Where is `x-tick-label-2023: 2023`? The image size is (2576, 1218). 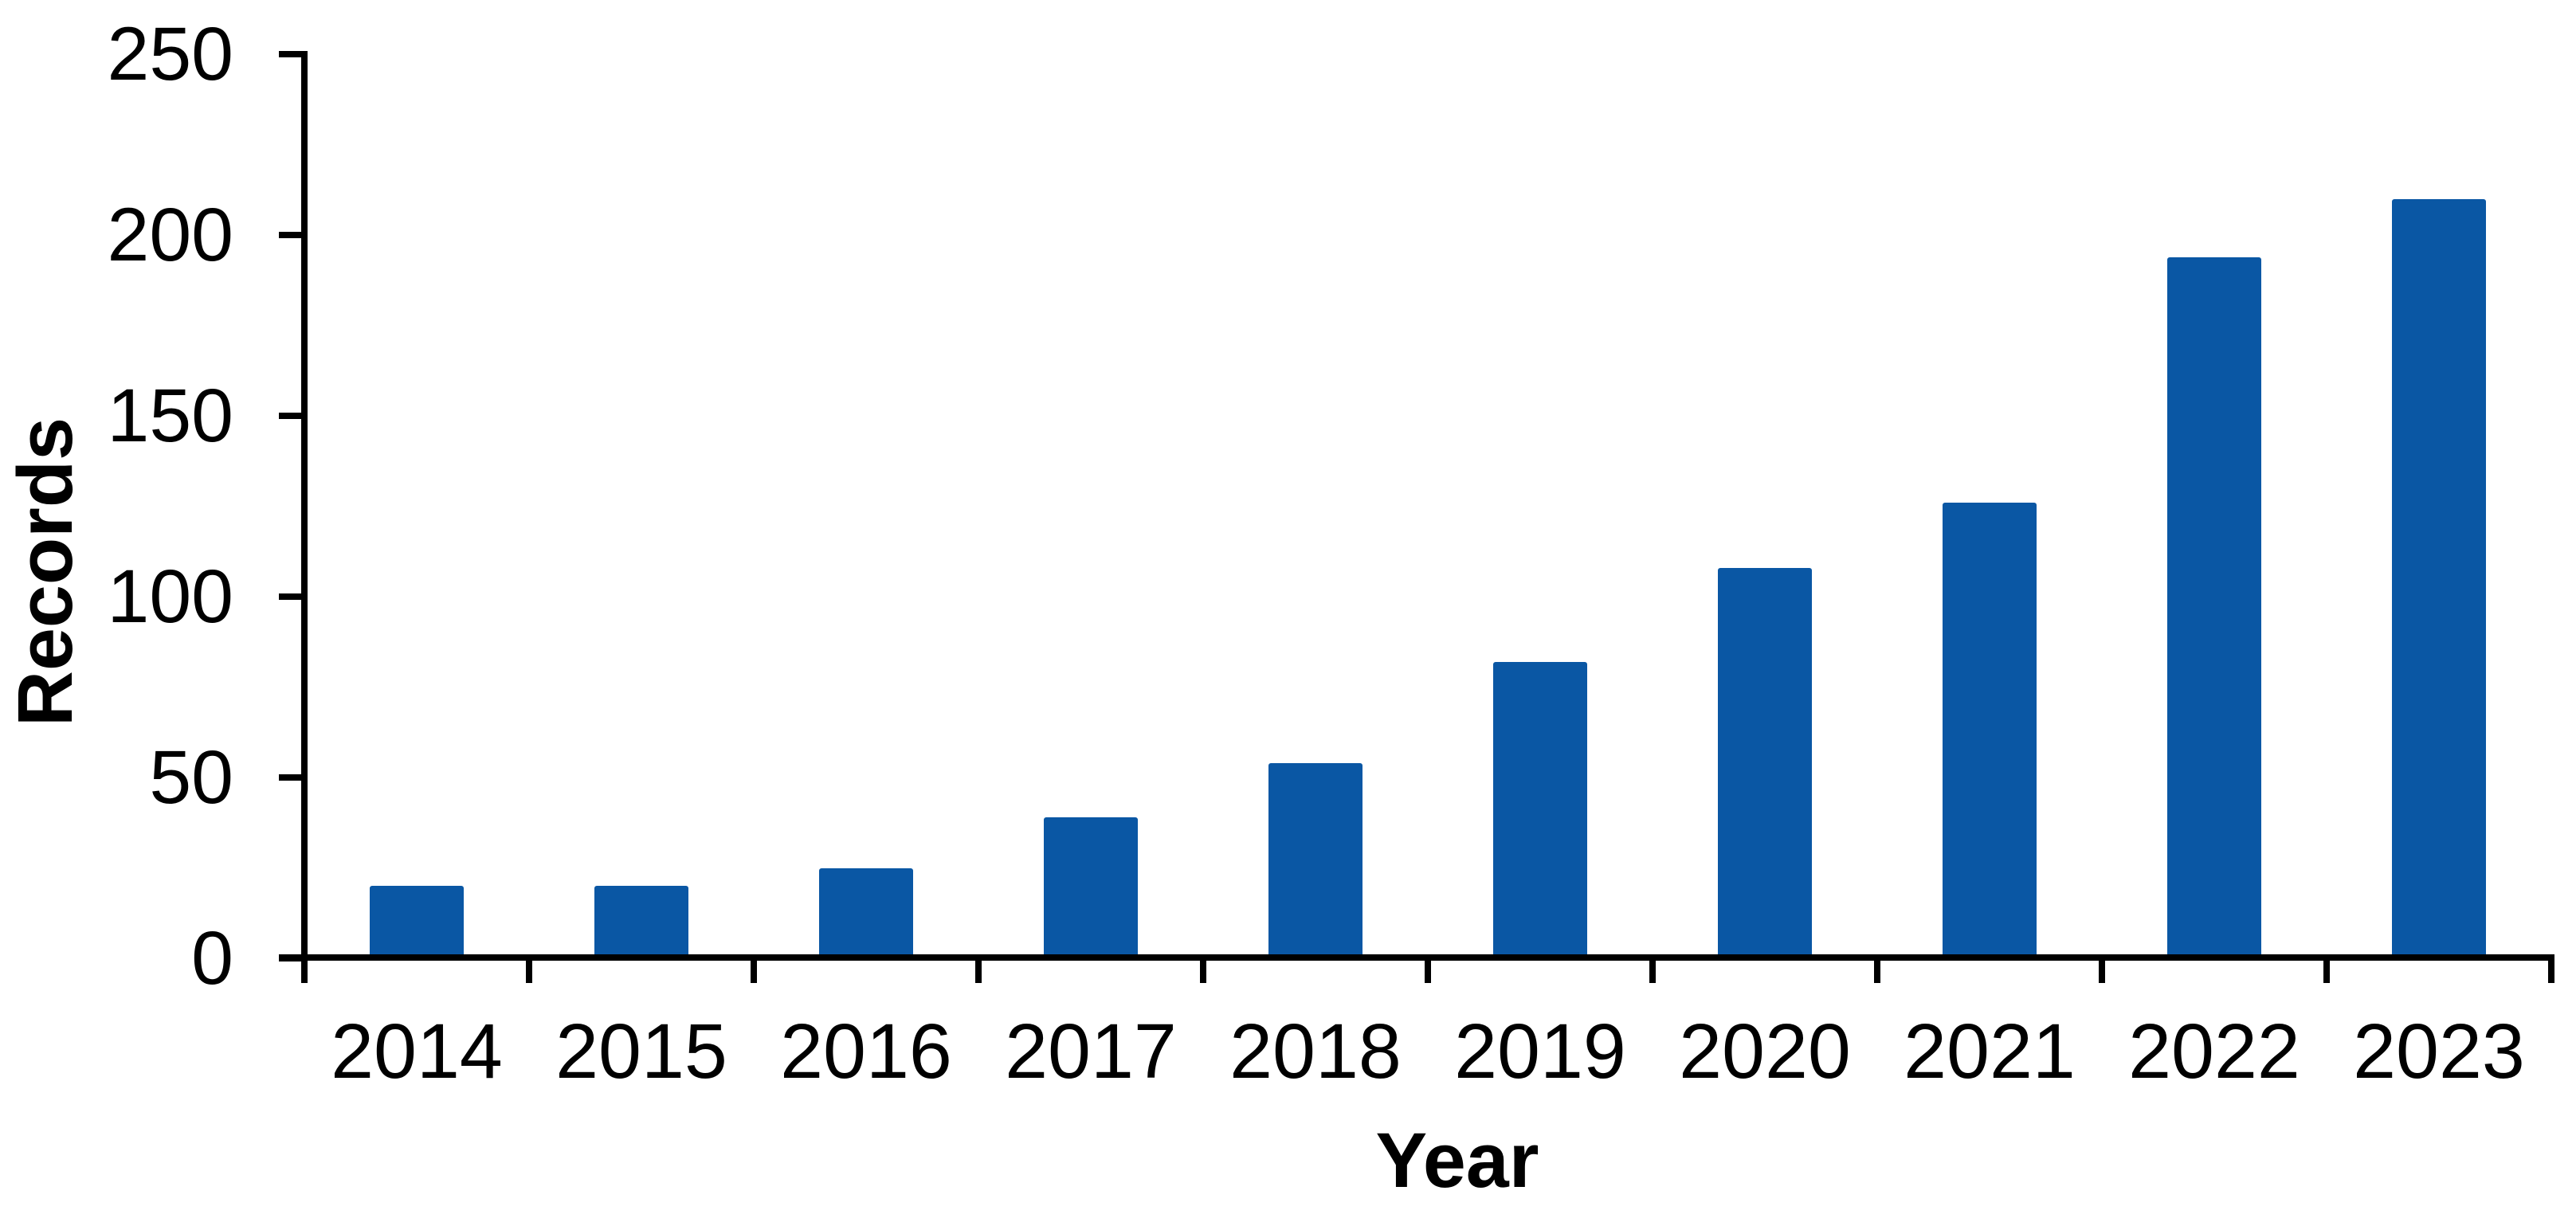
x-tick-label-2023: 2023 is located at coordinates (2439, 1051).